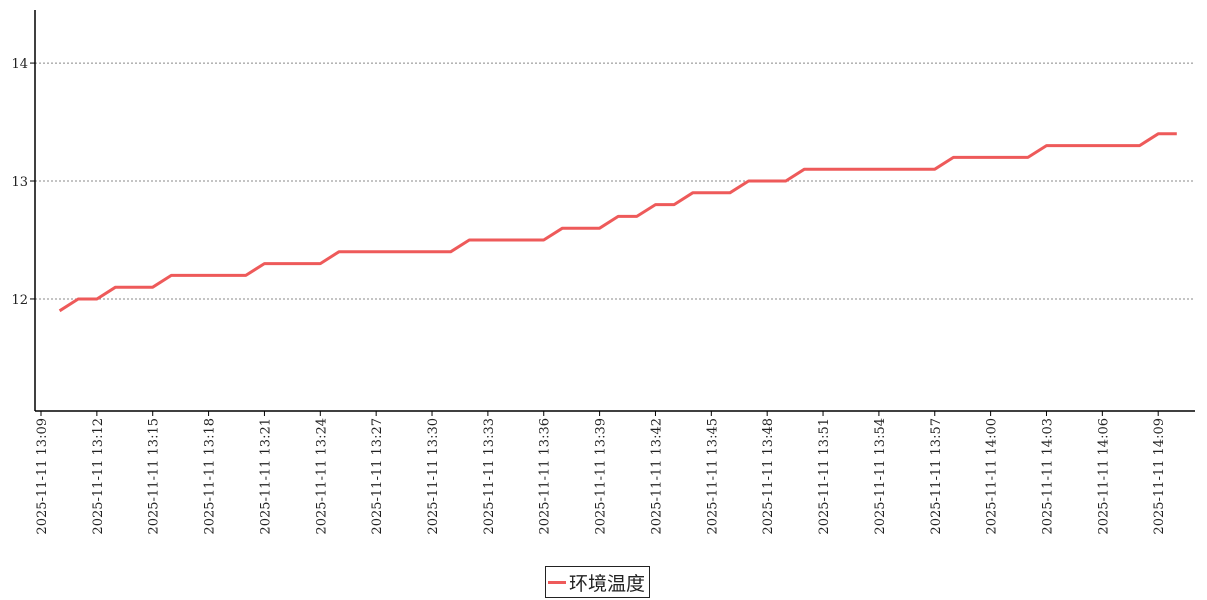  I want to click on x-tick-label: 2025-11-11 13:21, so click(265, 476).